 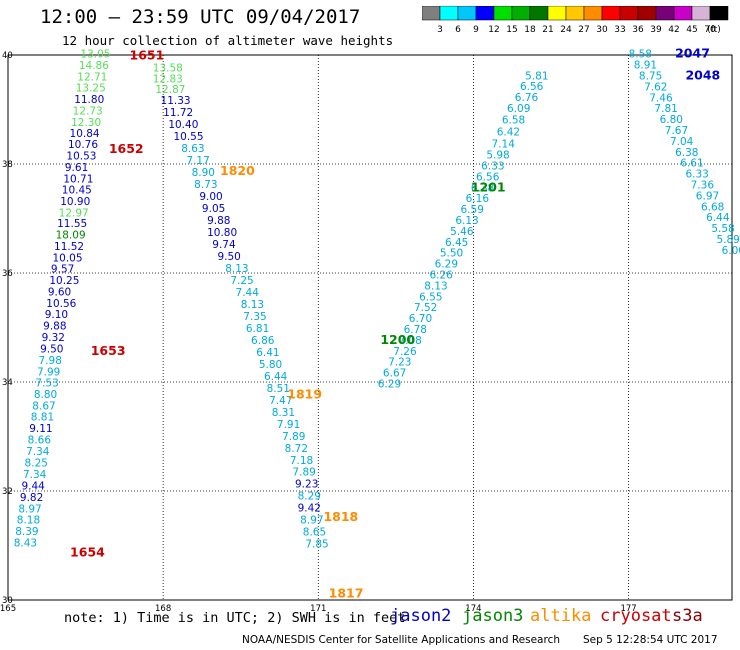 I want to click on wave-height-value: 6.42, so click(x=508, y=133).